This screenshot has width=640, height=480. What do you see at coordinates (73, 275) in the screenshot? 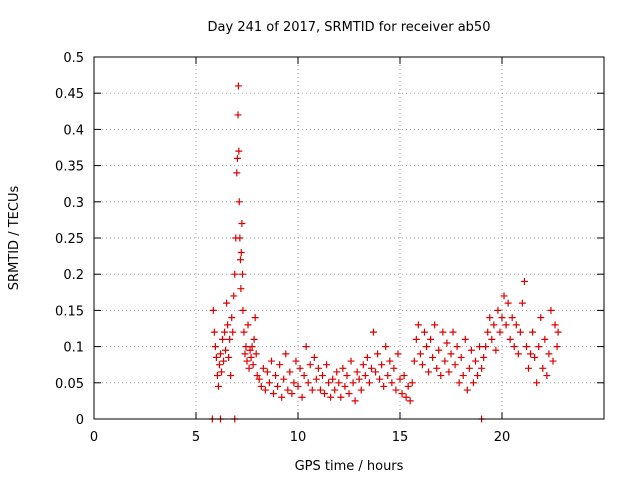
I see `y-tick-label: 0.2` at bounding box center [73, 275].